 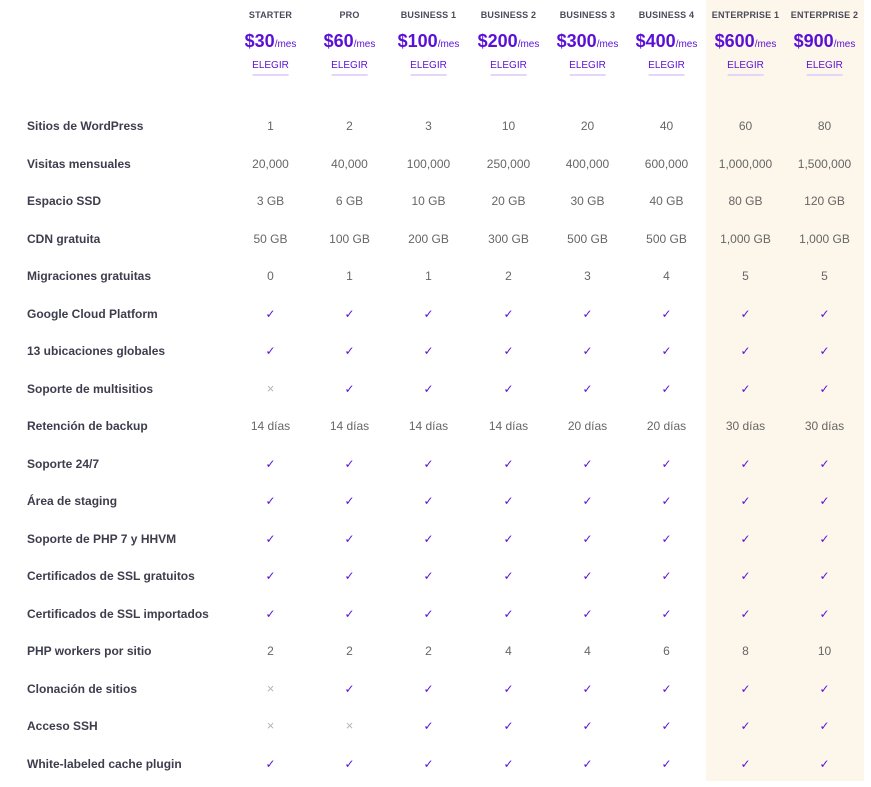 I want to click on feature-cell: 14 días, so click(x=508, y=426).